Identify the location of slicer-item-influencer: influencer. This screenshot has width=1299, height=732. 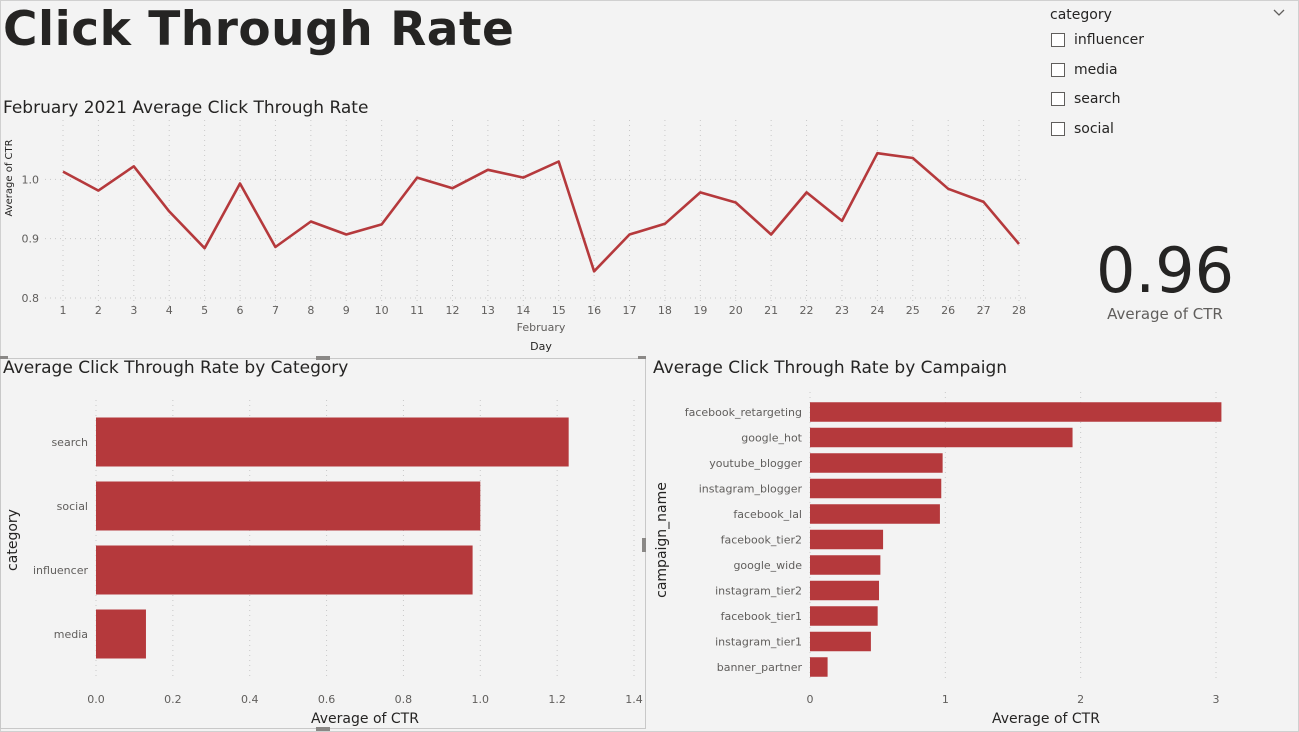
(1097, 40).